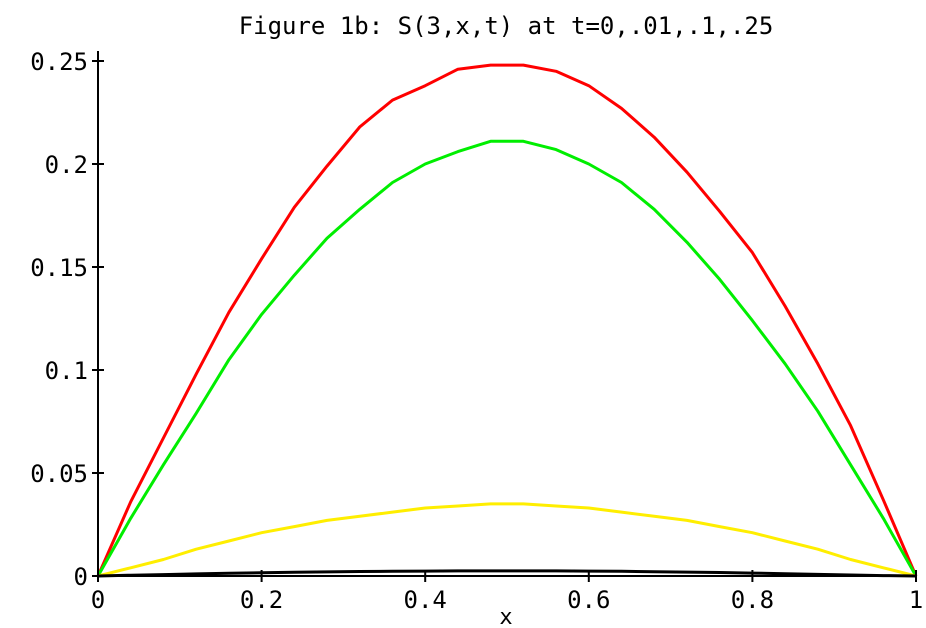 The width and height of the screenshot is (926, 628). I want to click on x-axis-label: x, so click(505, 616).